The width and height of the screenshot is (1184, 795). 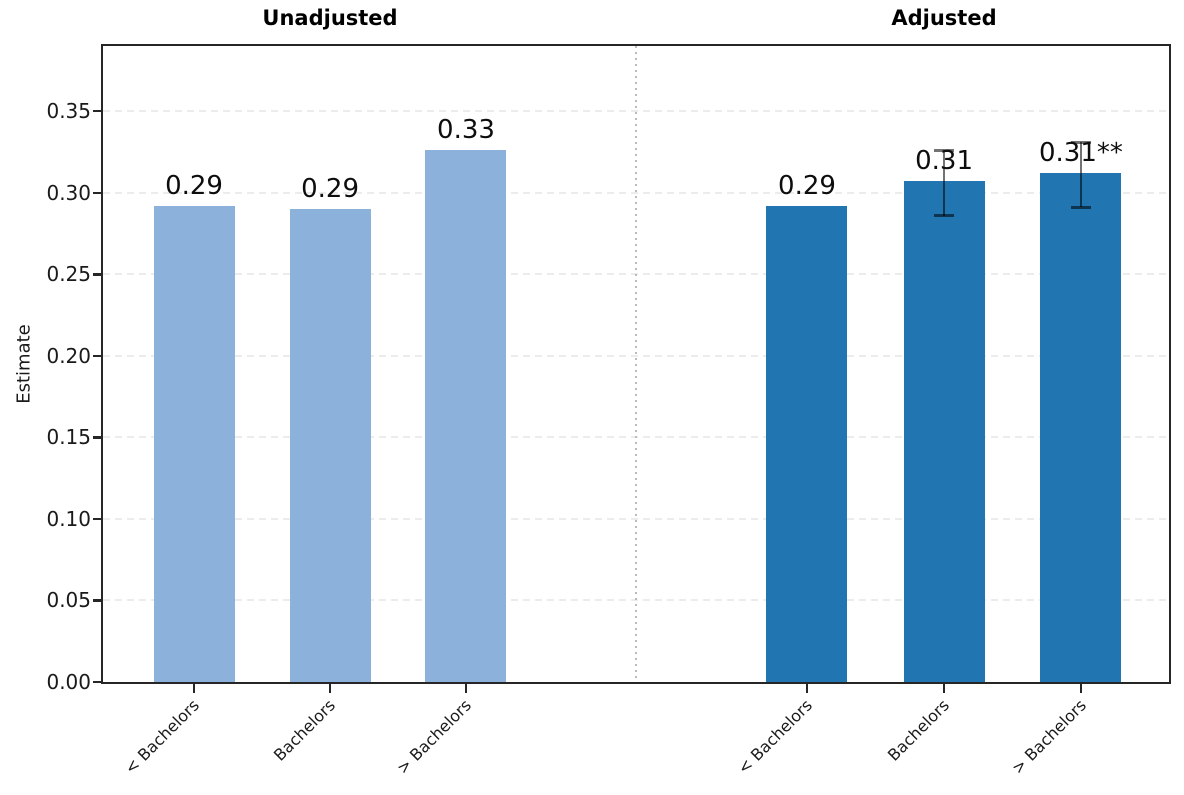 I want to click on panel-title-unadjusted: Unadjusted, so click(x=330, y=18).